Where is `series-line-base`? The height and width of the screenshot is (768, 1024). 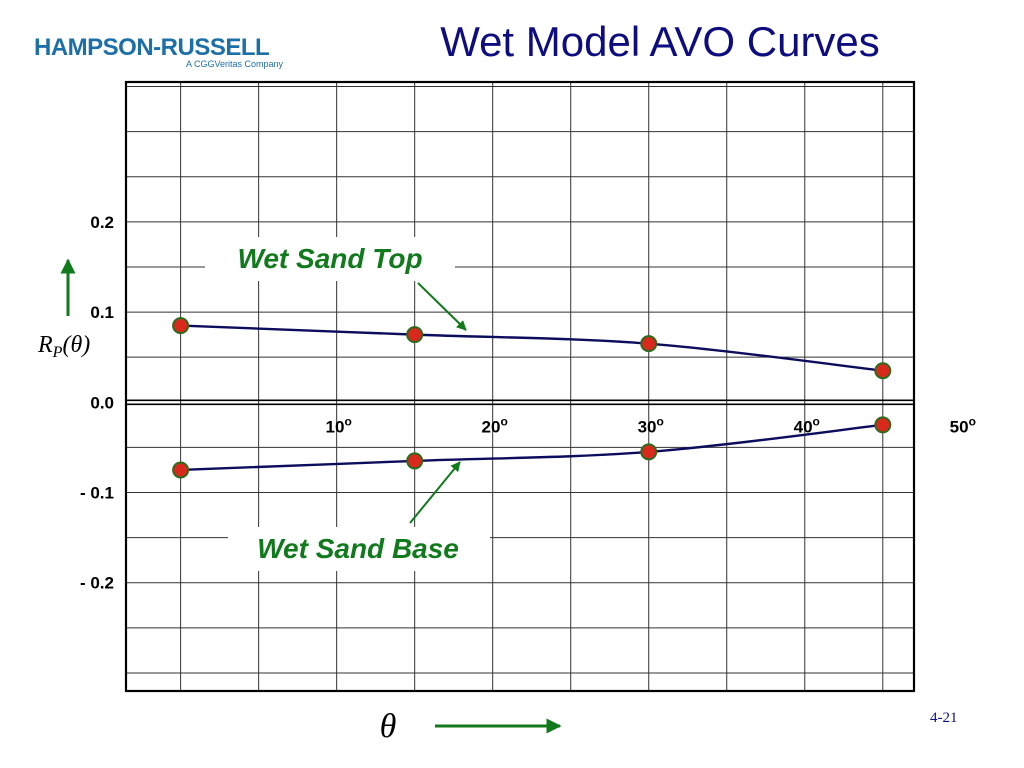 series-line-base is located at coordinates (531, 447).